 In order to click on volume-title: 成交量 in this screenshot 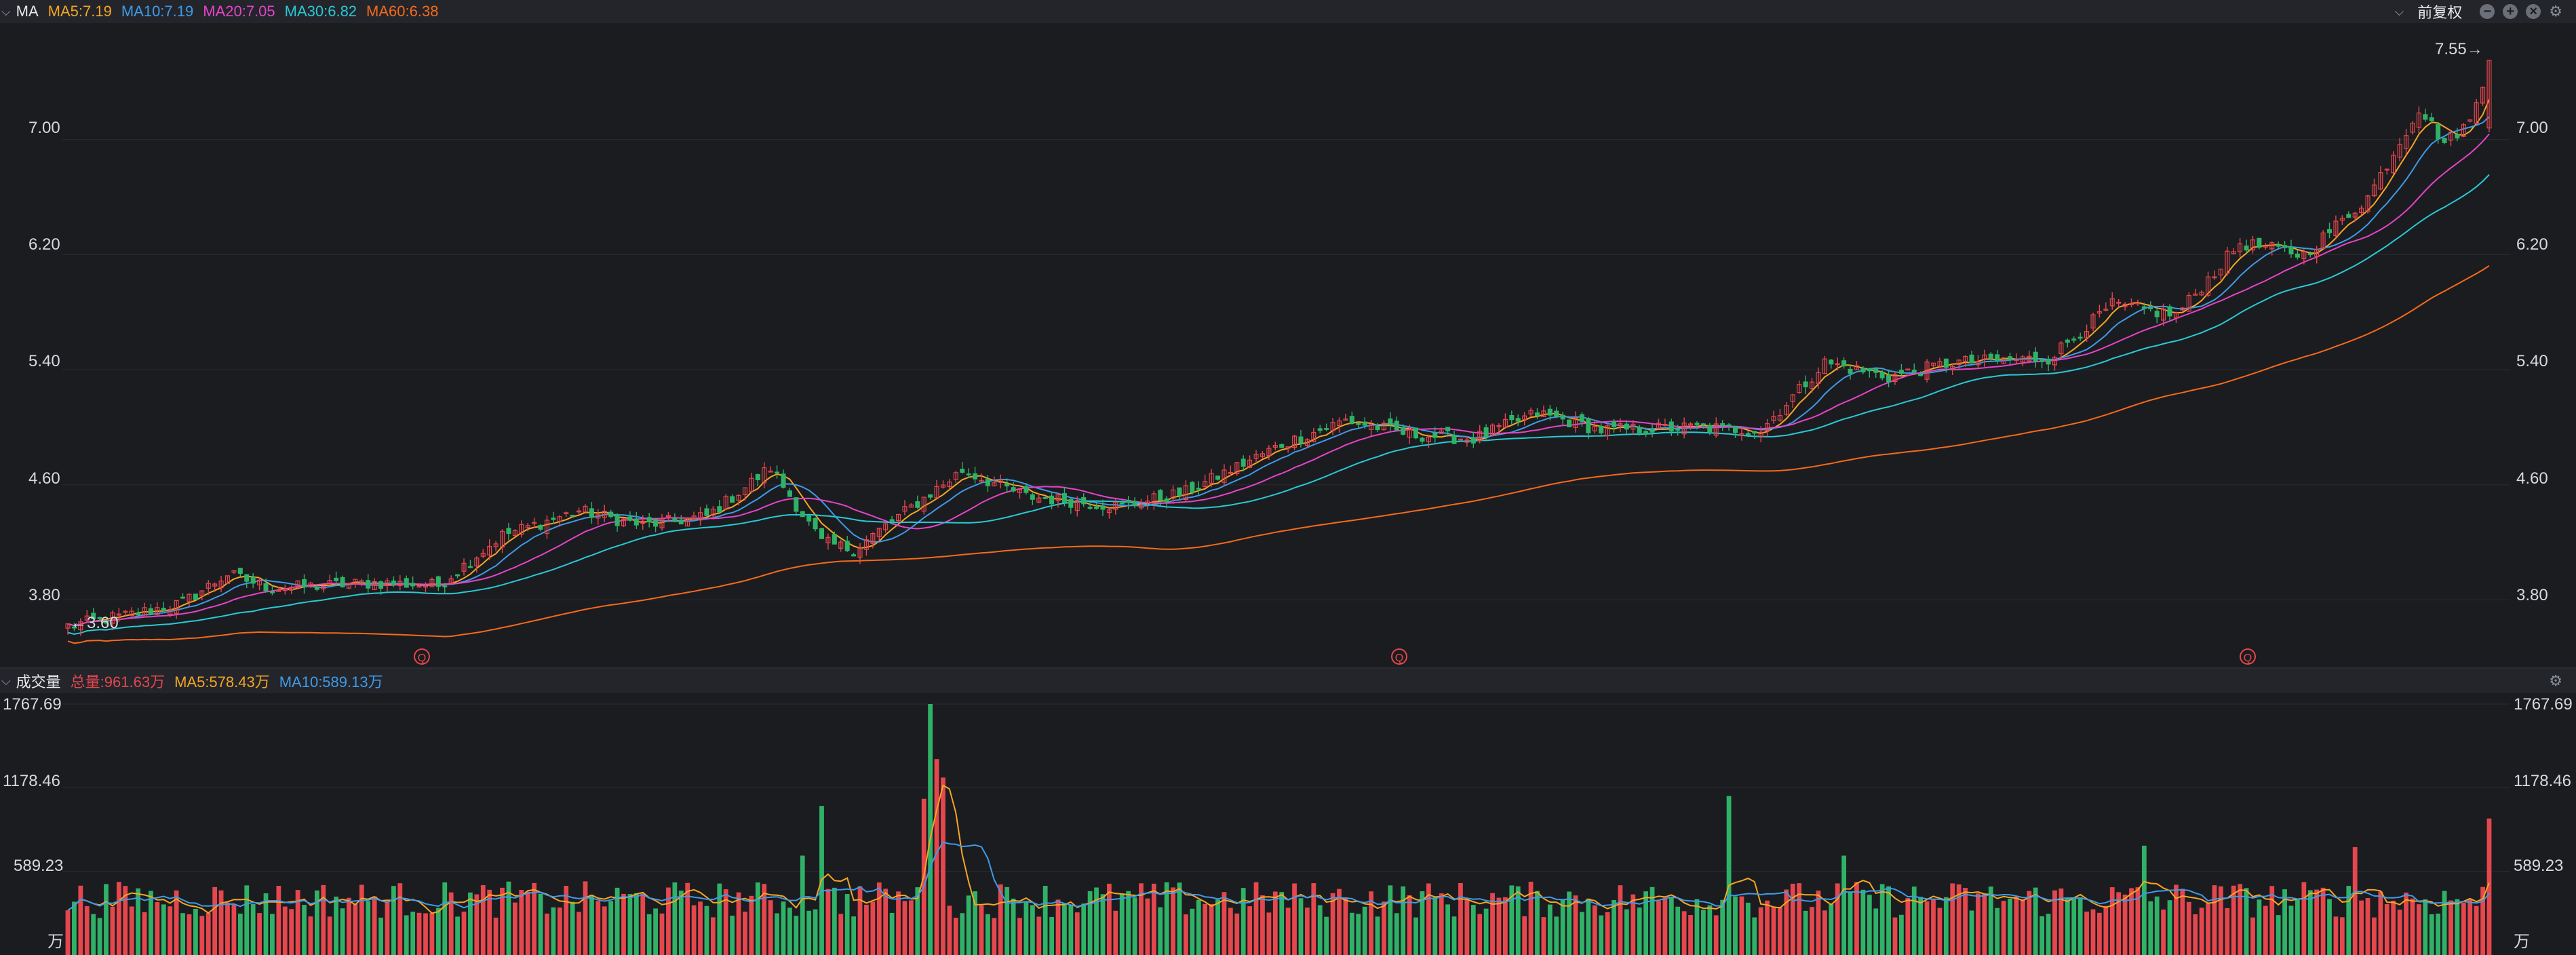, I will do `click(38, 682)`.